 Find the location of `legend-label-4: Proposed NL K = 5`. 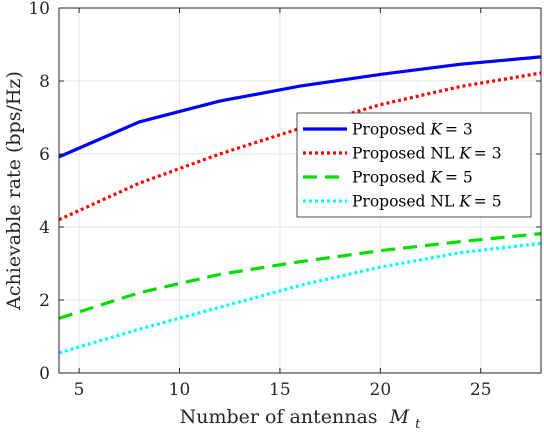

legend-label-4: Proposed NL K = 5 is located at coordinates (427, 202).